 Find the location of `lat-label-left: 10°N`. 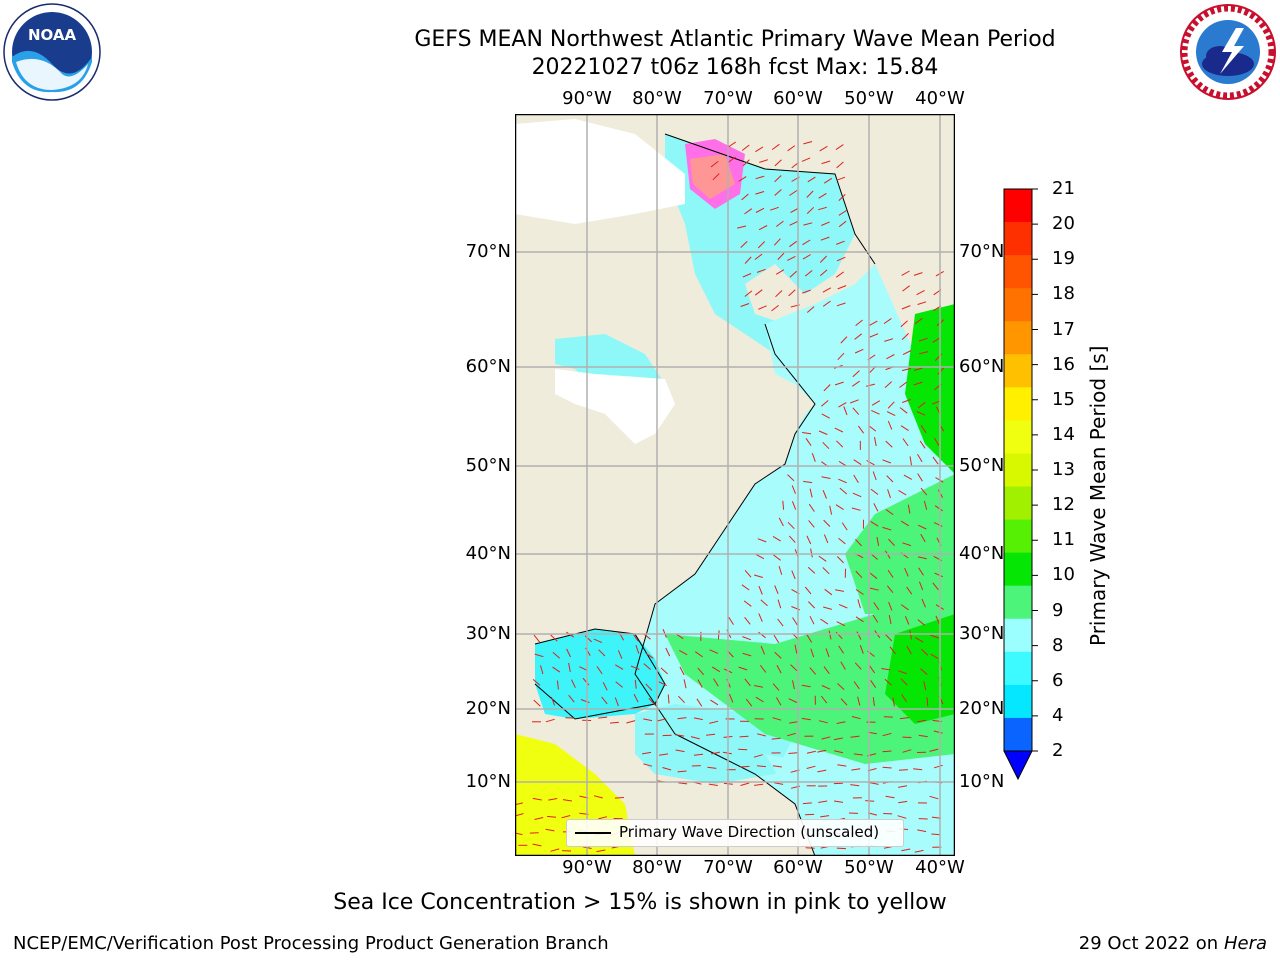

lat-label-left: 10°N is located at coordinates (488, 781).